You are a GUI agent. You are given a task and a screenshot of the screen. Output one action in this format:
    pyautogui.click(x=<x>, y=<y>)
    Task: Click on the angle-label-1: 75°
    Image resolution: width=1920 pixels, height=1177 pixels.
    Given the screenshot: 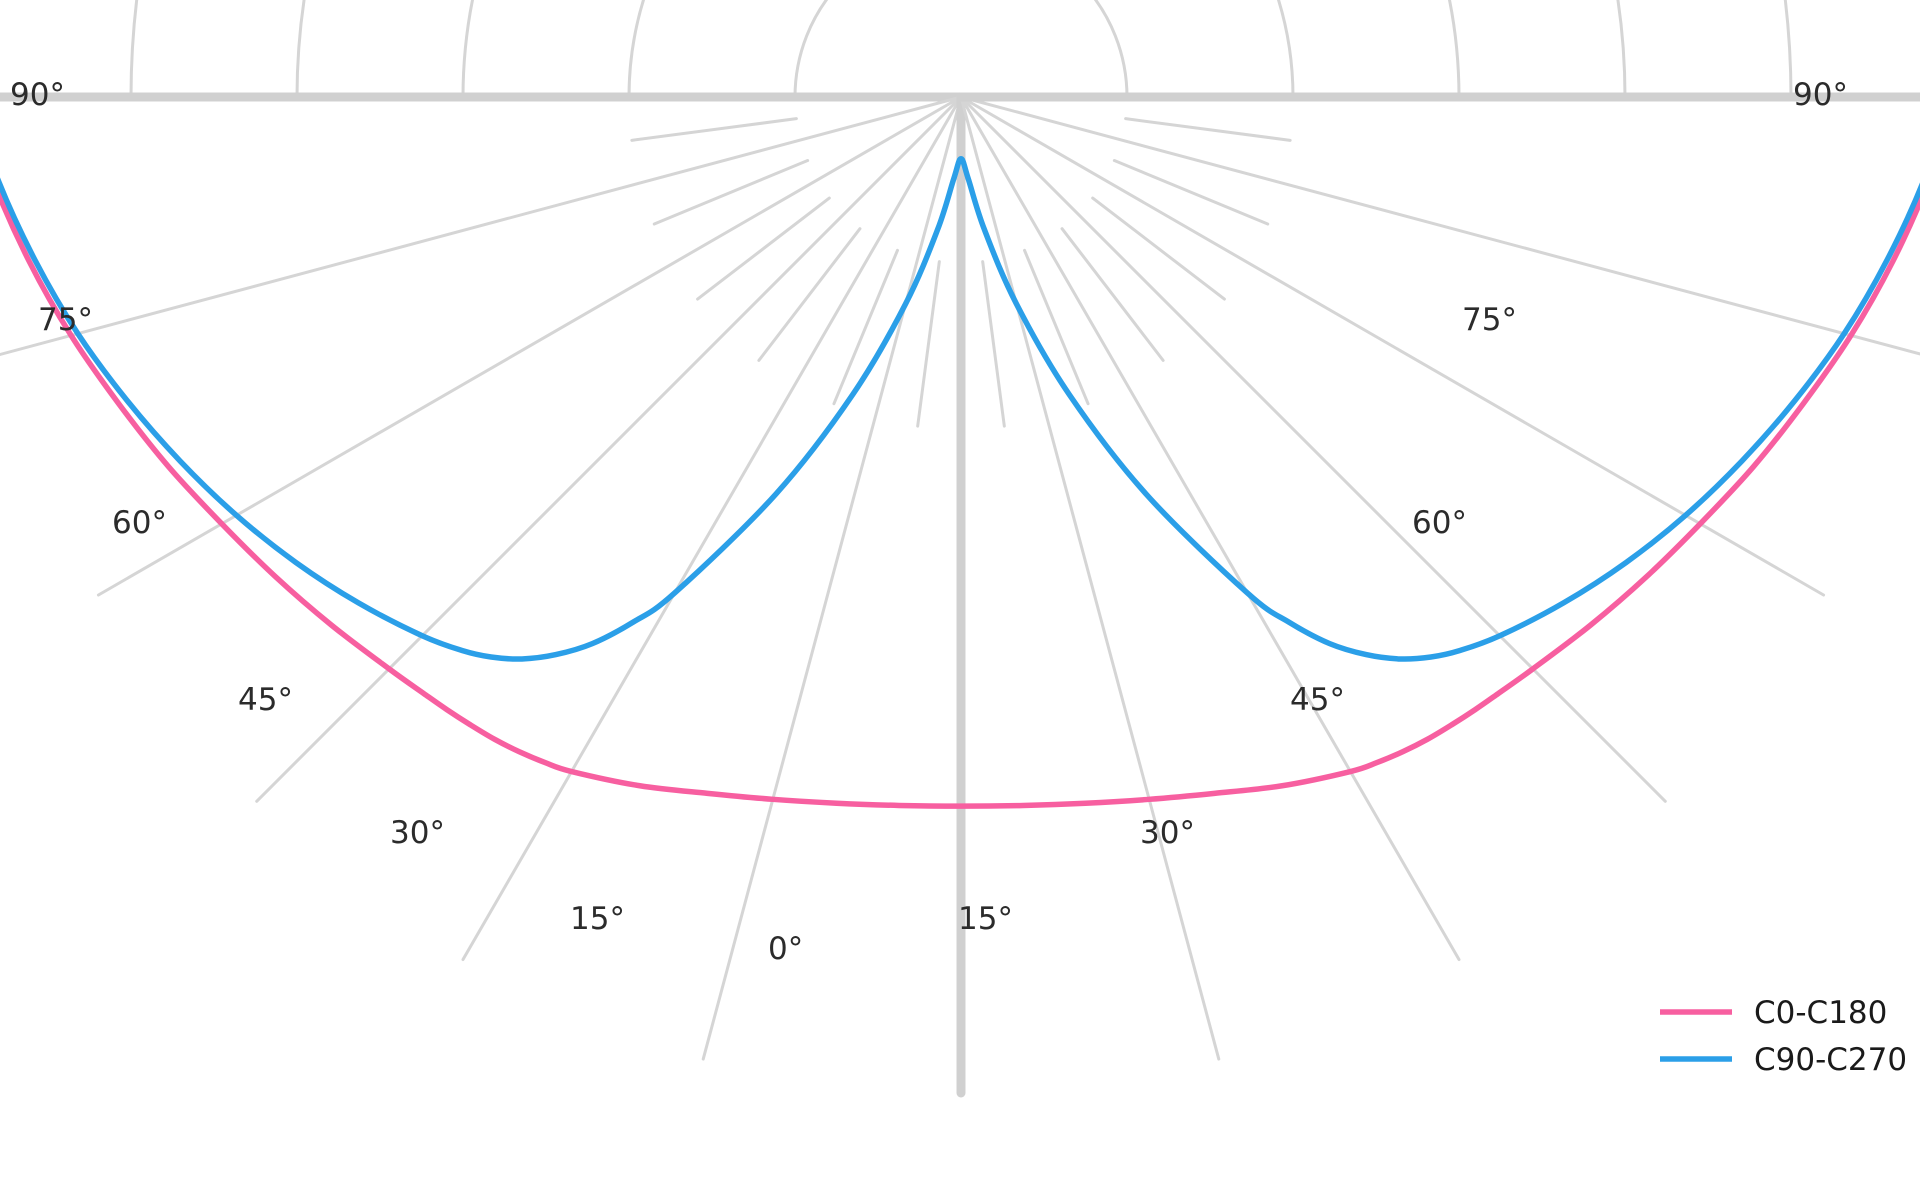 What is the action you would take?
    pyautogui.click(x=65, y=320)
    